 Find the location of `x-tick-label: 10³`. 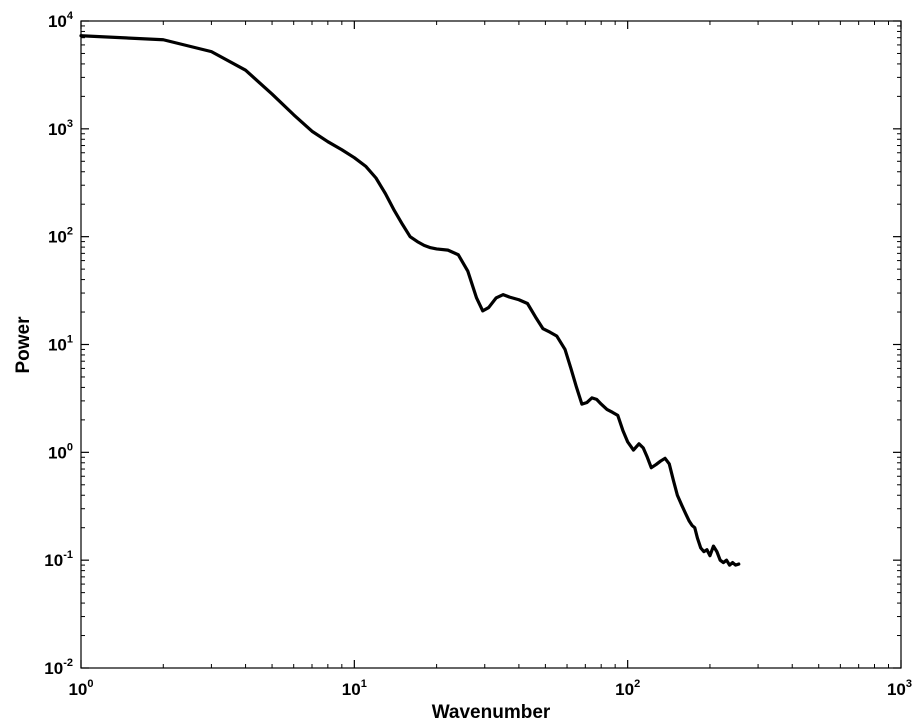

x-tick-label: 10³ is located at coordinates (899, 688).